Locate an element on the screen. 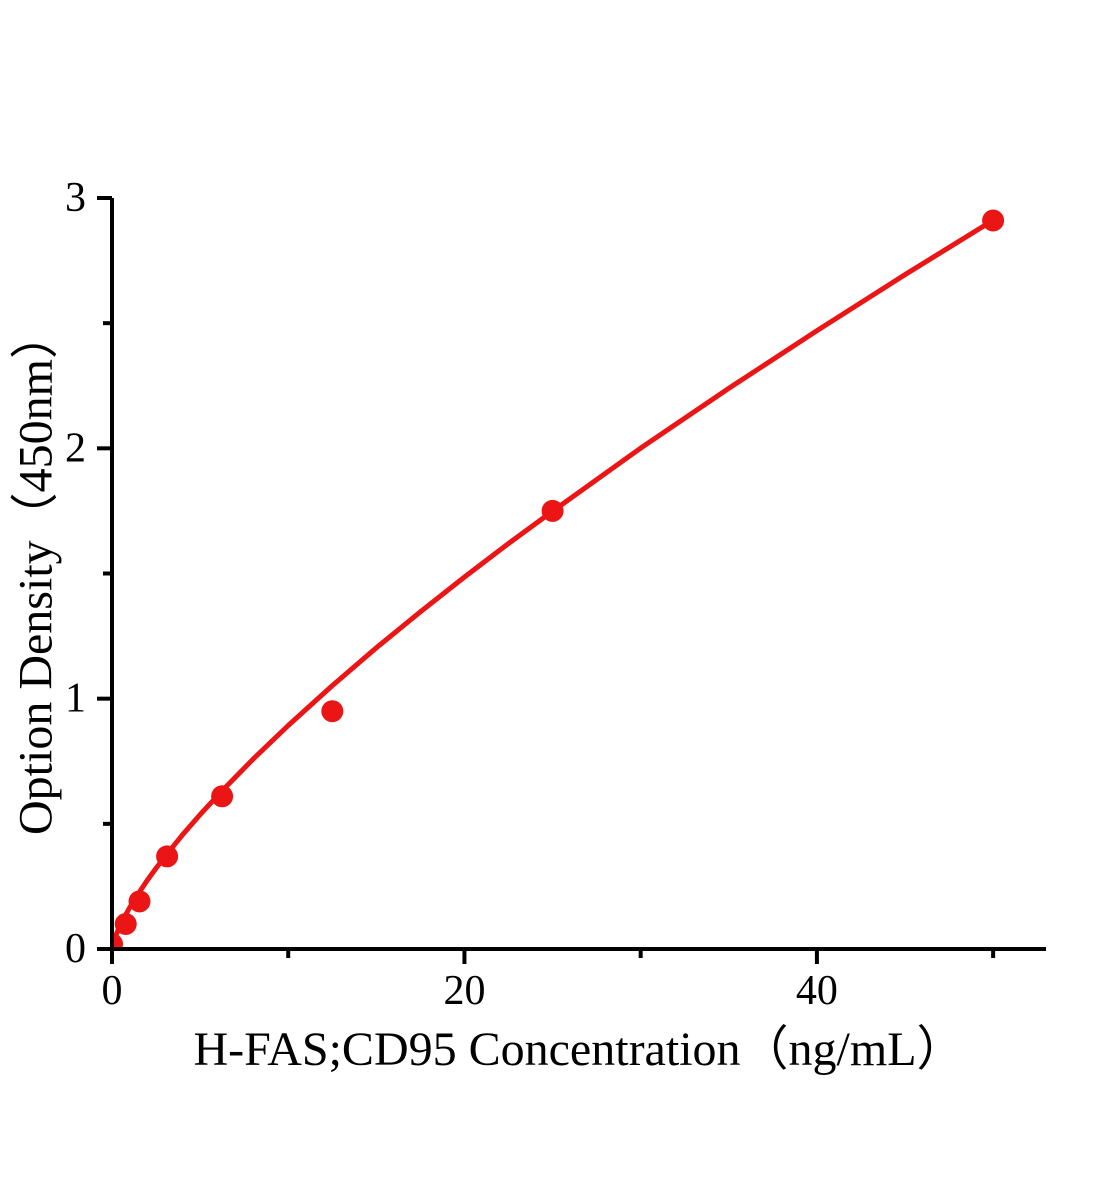  y-axis-title: Option Density（450nm） is located at coordinates (36, 573).